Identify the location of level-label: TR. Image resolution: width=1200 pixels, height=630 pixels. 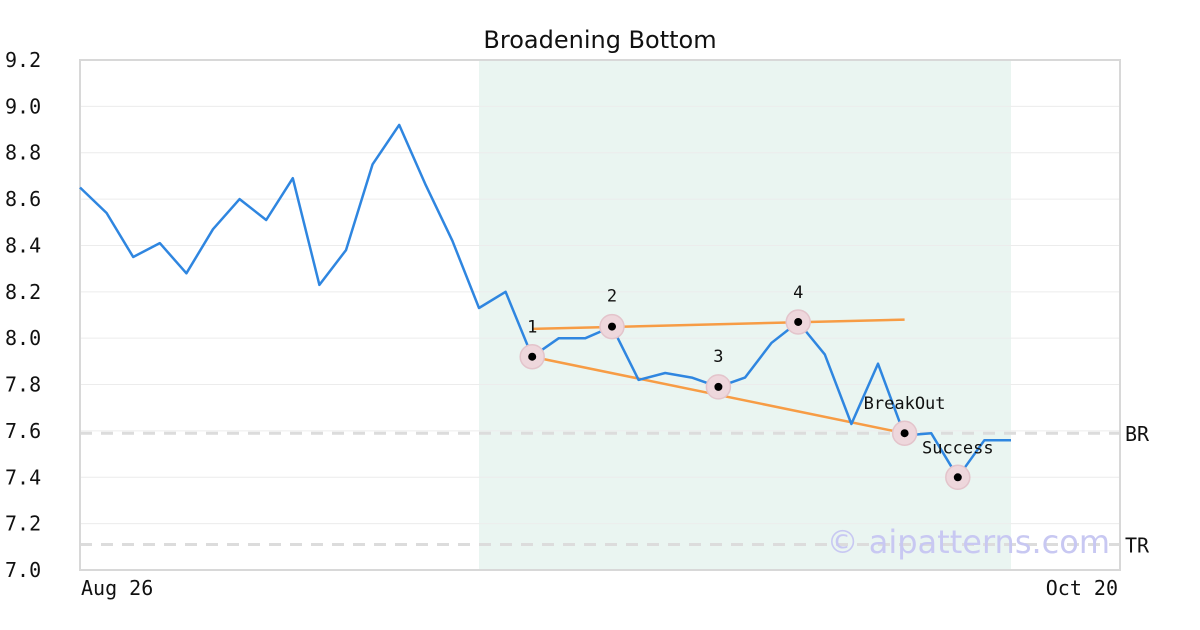
(1137, 546).